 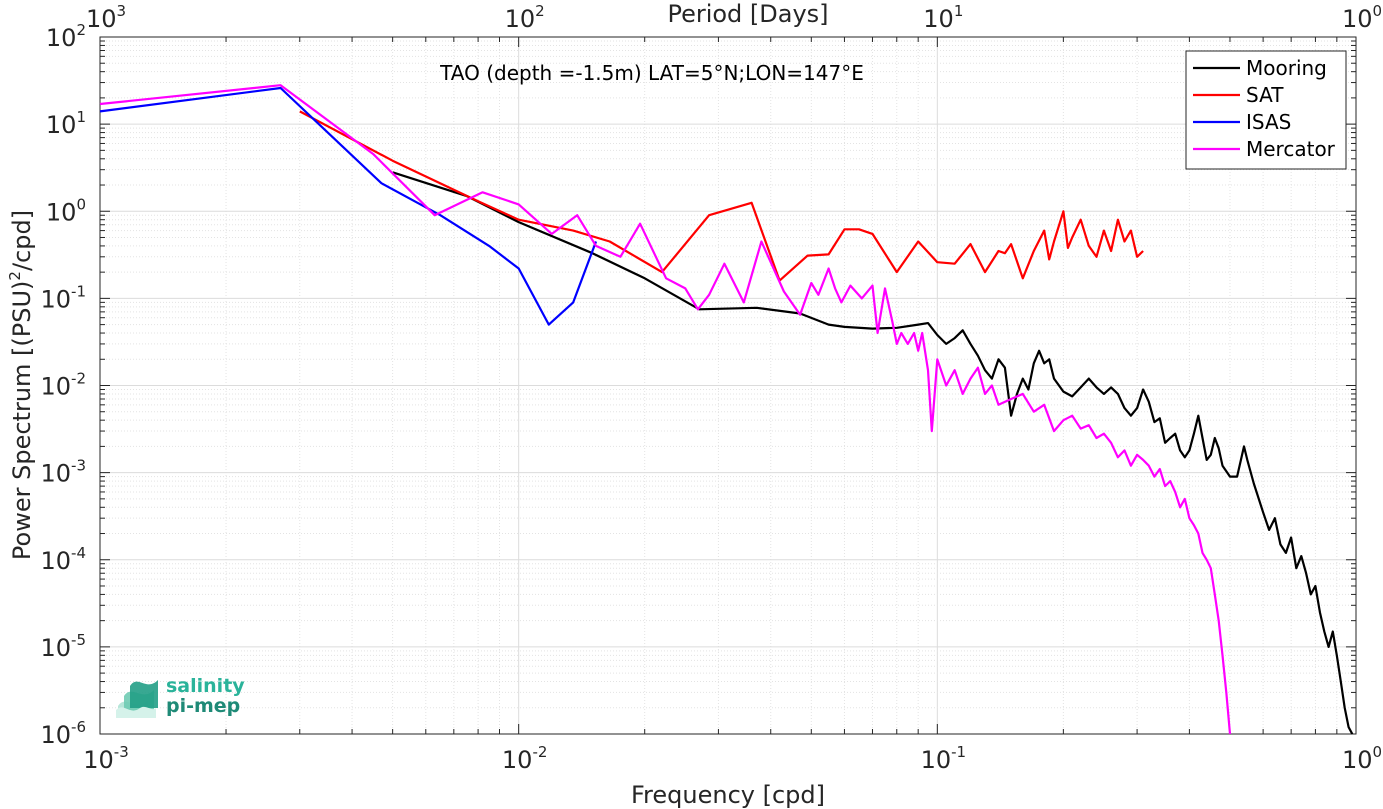 I want to click on salinity-pi-mep-logo: salinity pi-mep, so click(x=180, y=696).